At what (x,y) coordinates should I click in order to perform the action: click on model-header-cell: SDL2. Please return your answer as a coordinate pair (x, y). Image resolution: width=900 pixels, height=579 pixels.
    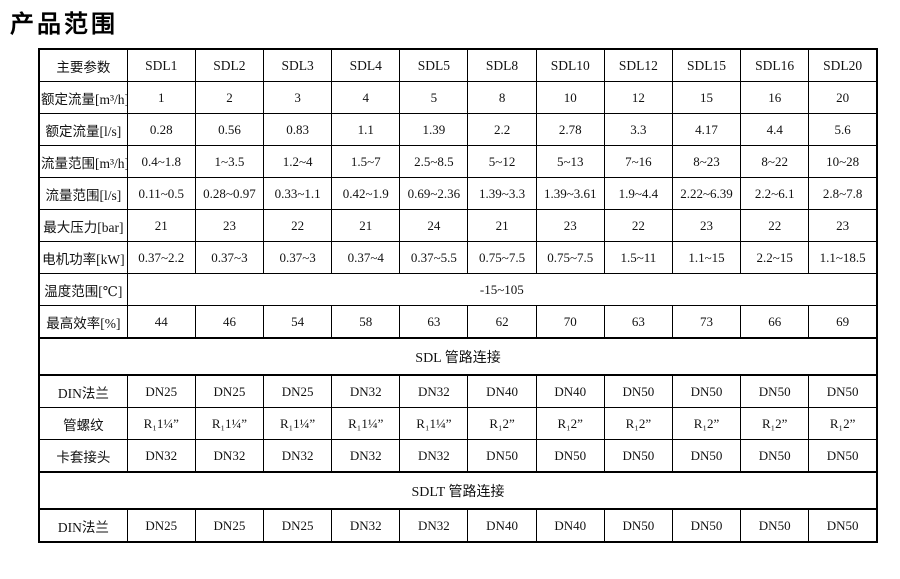
    Looking at the image, I should click on (229, 65).